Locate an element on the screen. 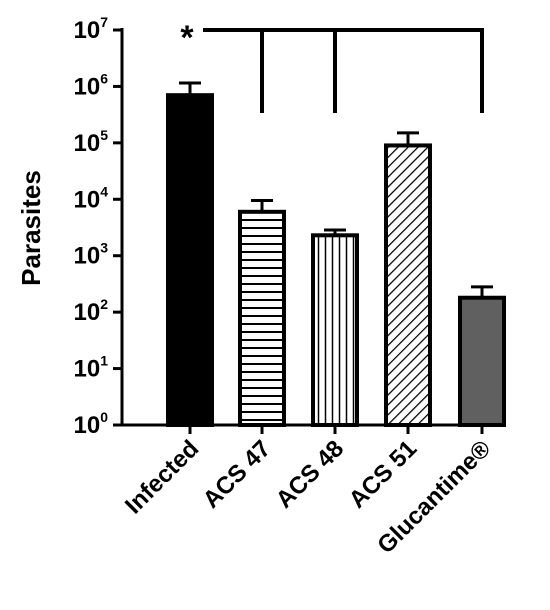  significance-bracket: * is located at coordinates (332, 66).